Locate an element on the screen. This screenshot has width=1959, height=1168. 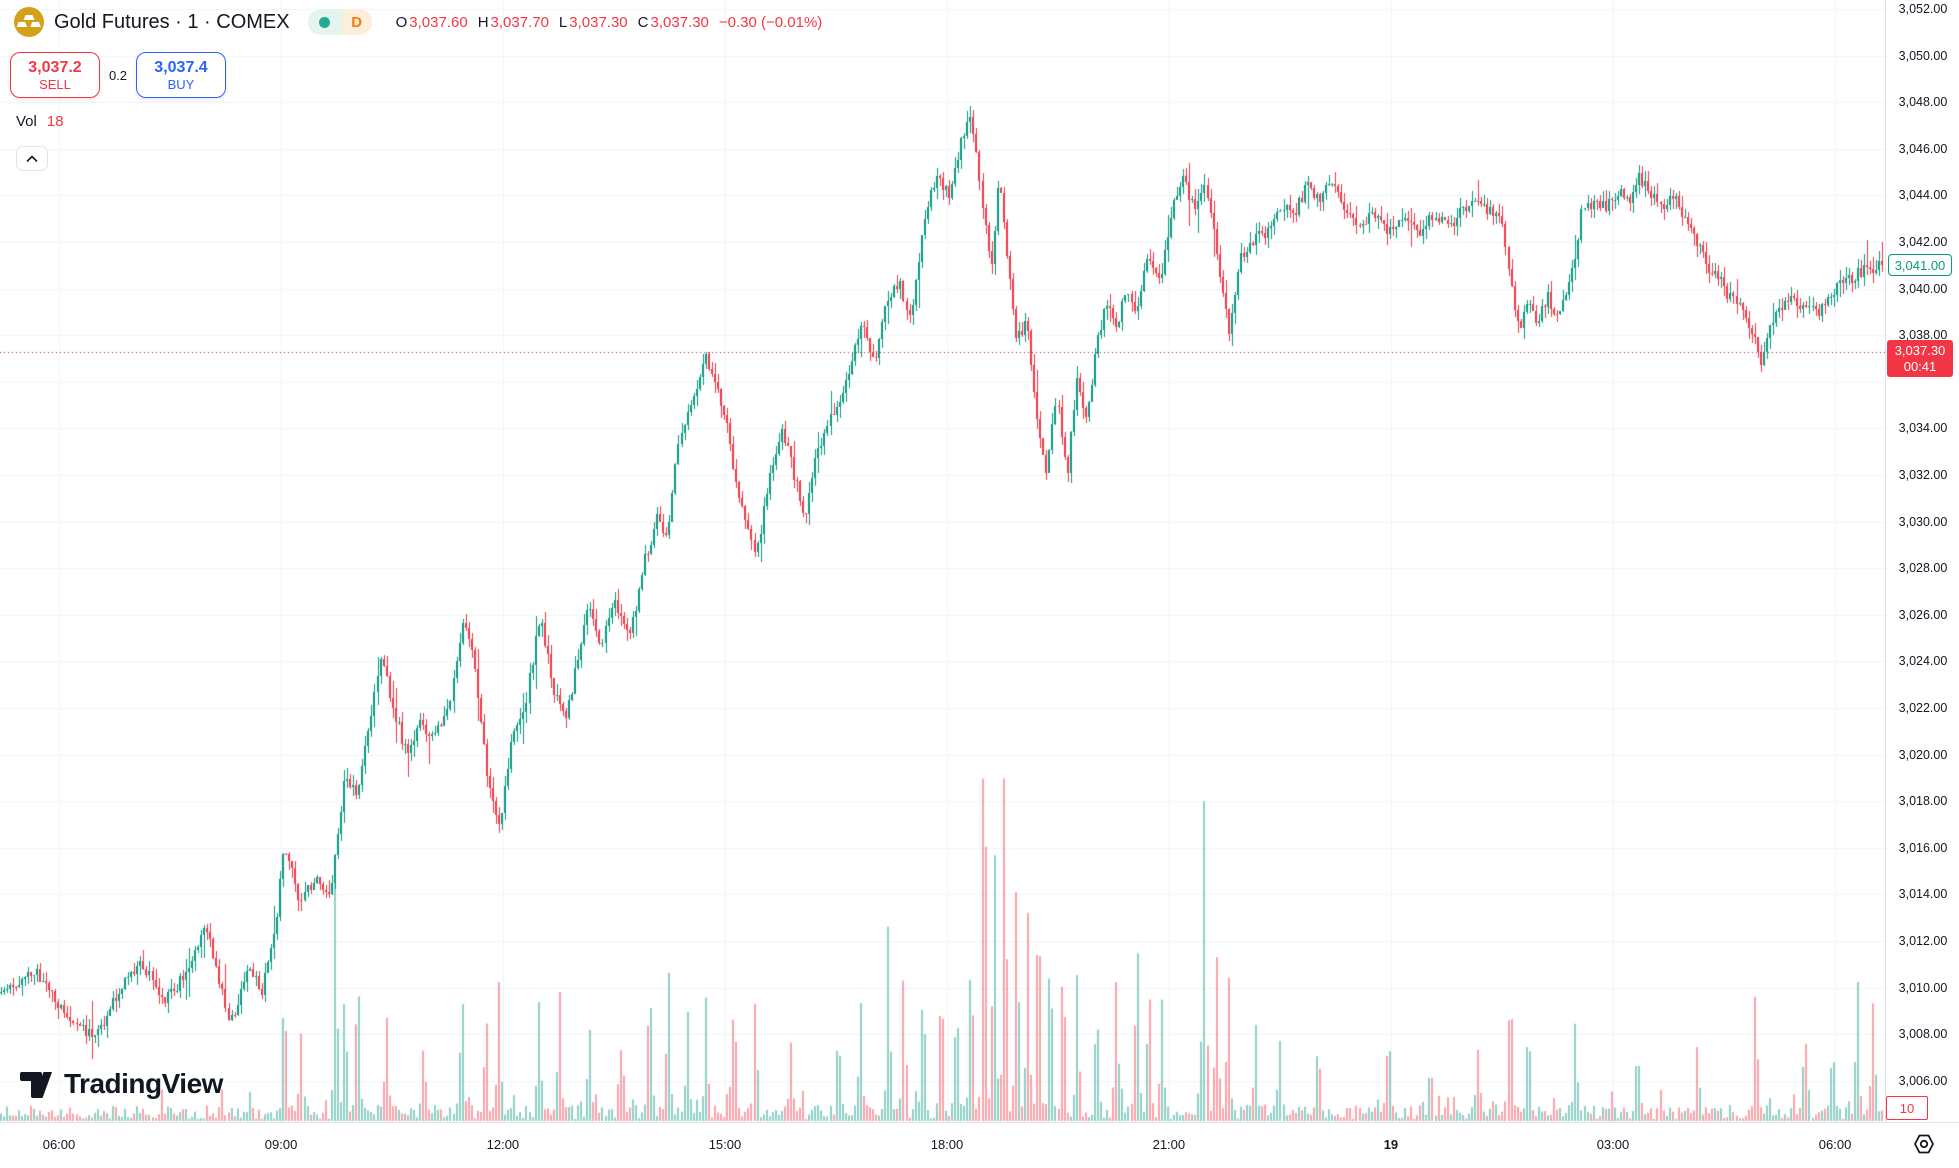
interval-d-badge: D is located at coordinates (356, 22).